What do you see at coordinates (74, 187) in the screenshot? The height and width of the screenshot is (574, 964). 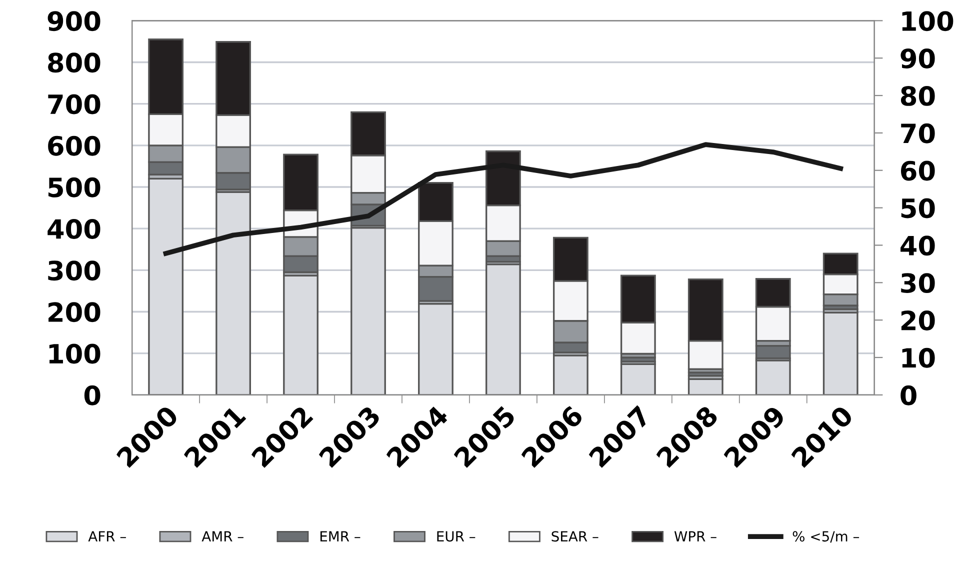 I see `y-tick-label: 500` at bounding box center [74, 187].